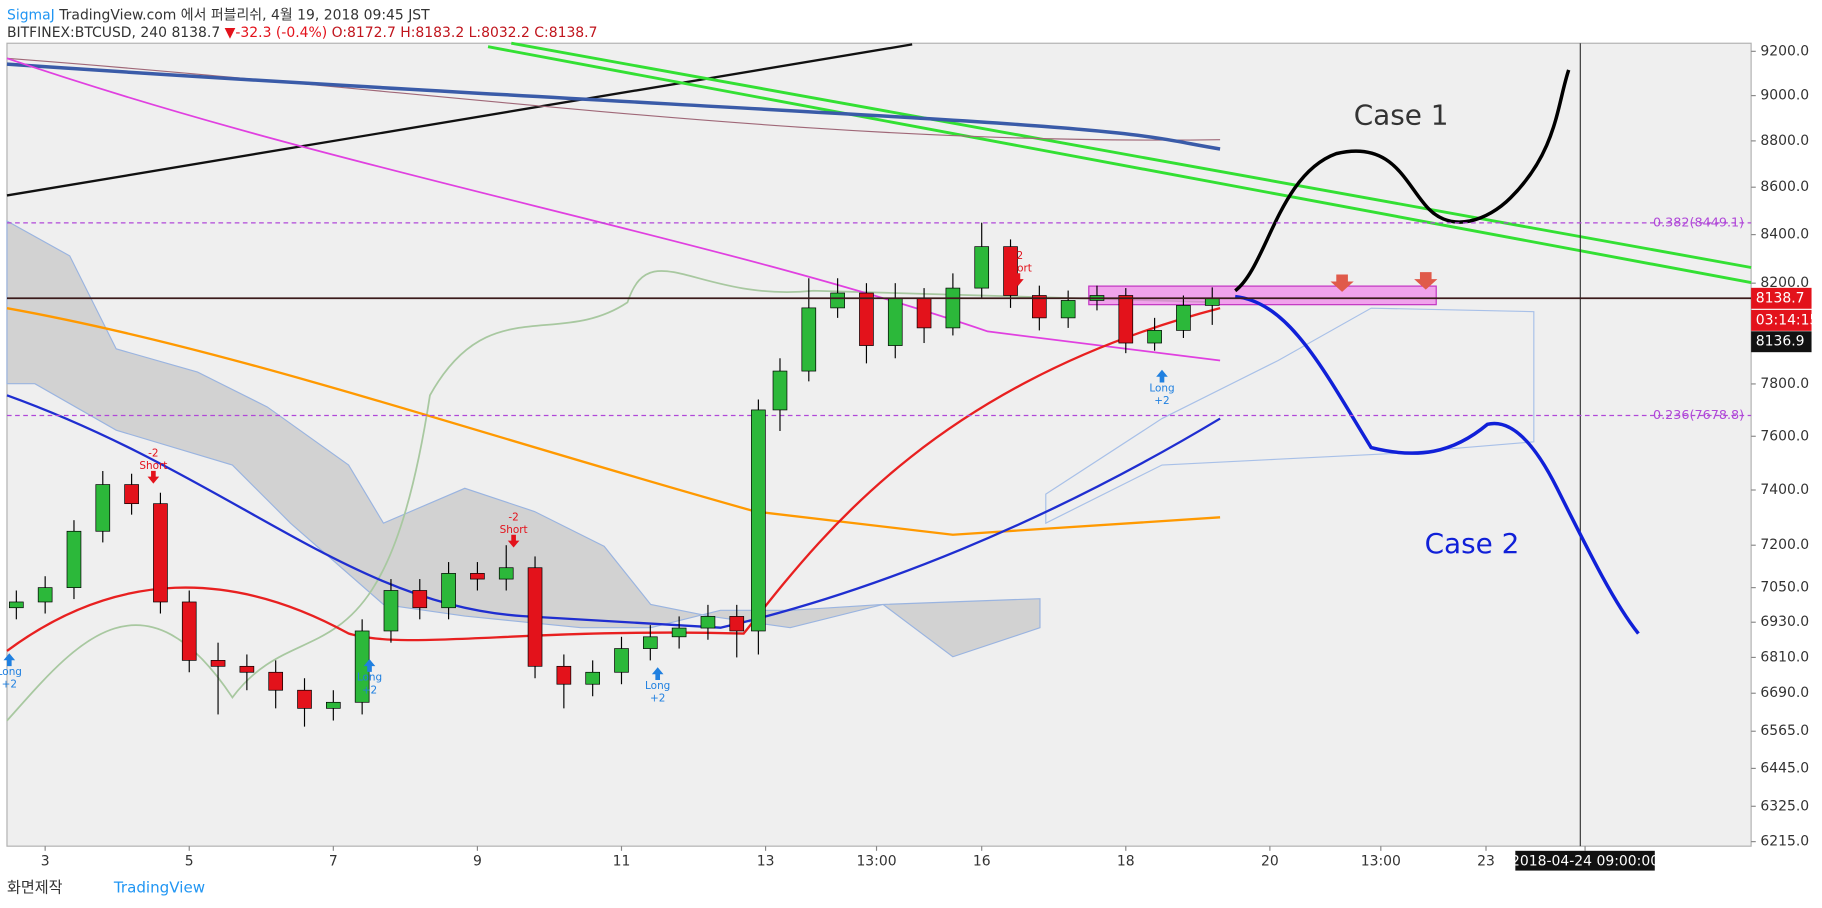  Describe the element at coordinates (1472, 543) in the screenshot. I see `annotation: Case 2` at that location.